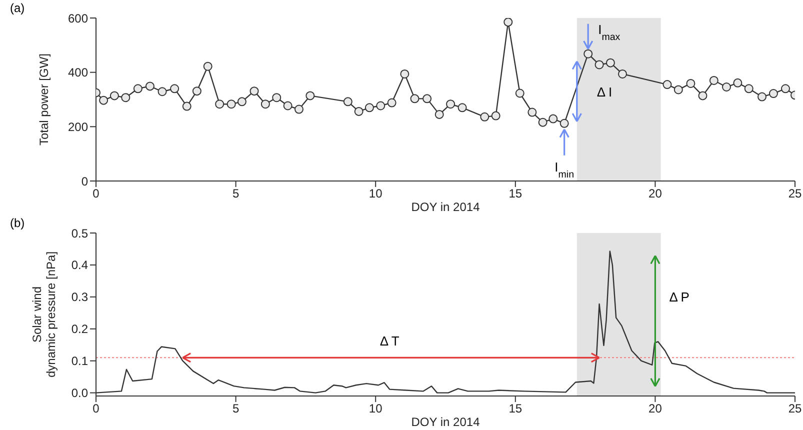  What do you see at coordinates (390, 341) in the screenshot?
I see `annotation: Δ T` at bounding box center [390, 341].